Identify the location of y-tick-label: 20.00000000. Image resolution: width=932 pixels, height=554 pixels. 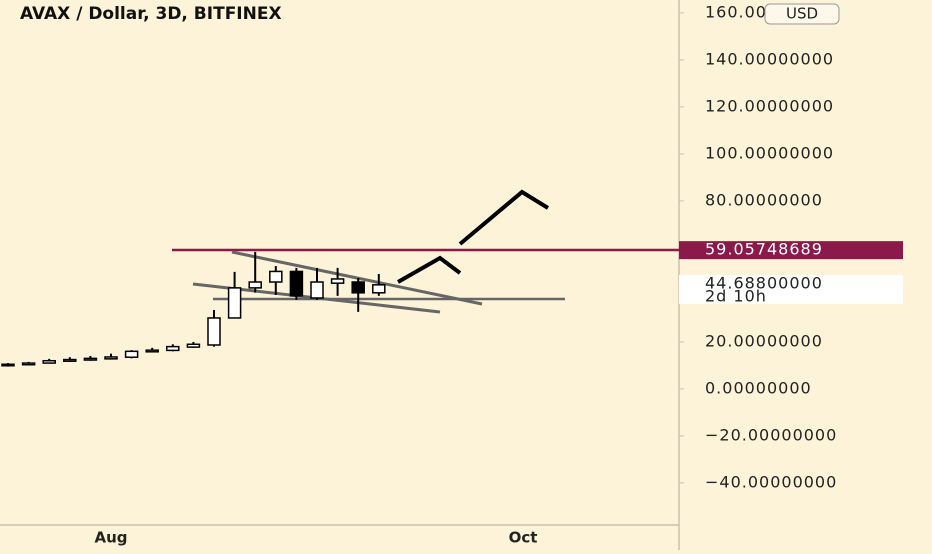
(764, 340).